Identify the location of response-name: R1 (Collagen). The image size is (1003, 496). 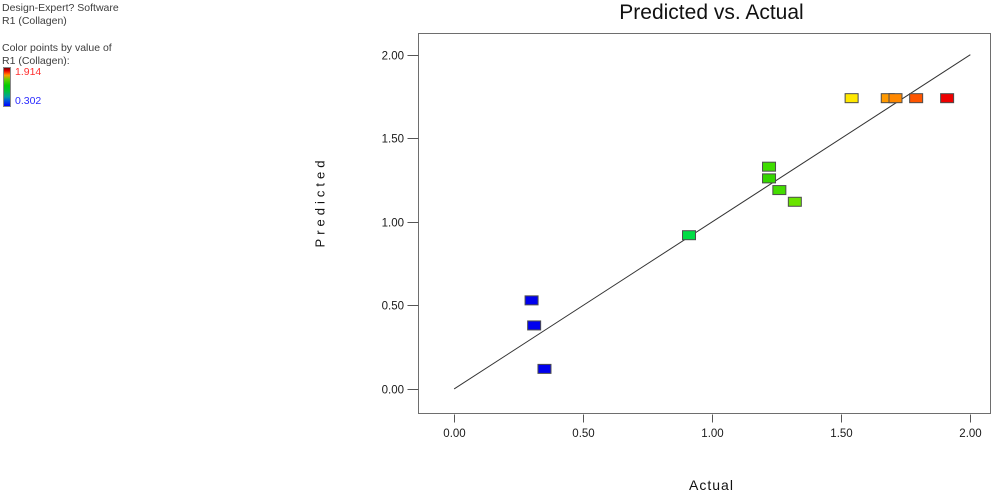
(34, 21).